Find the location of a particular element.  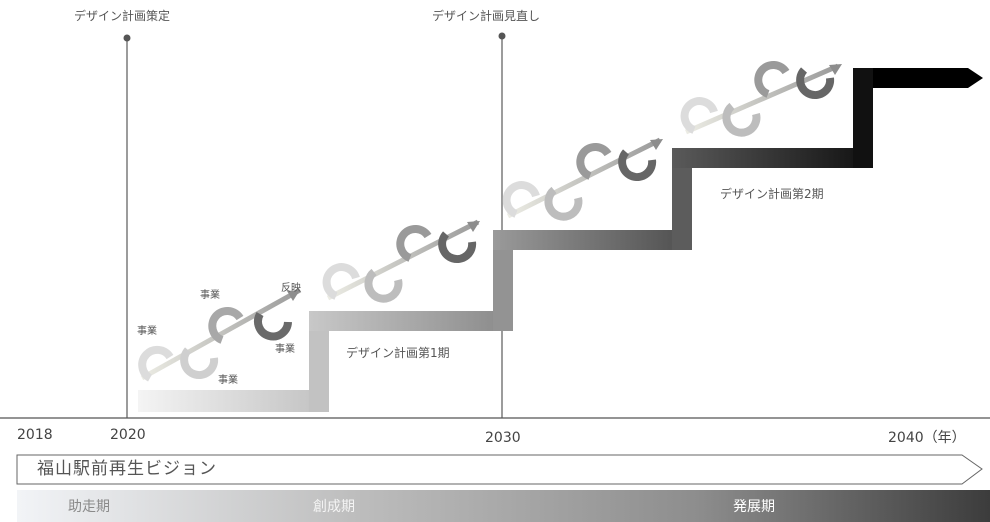

cycle-label-hanei: 反映 is located at coordinates (291, 288).